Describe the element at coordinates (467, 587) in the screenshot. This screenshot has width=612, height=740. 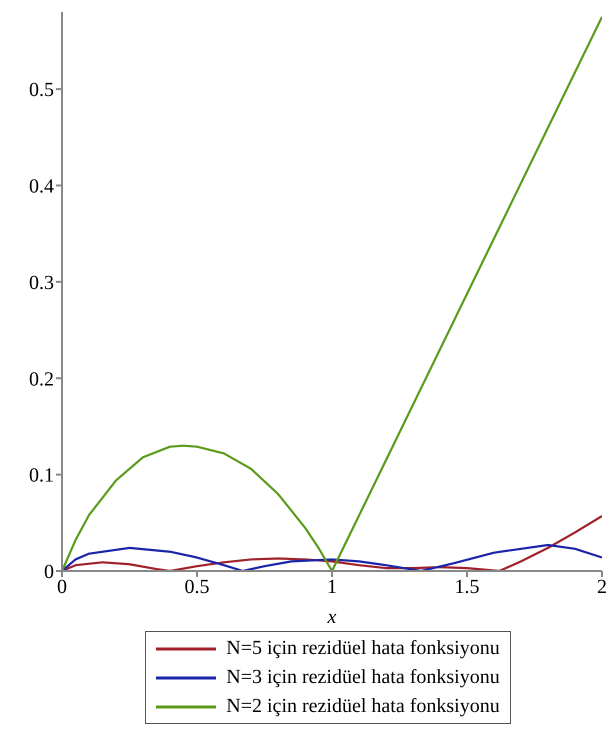
I see `x-tick-label: 1.5` at that location.